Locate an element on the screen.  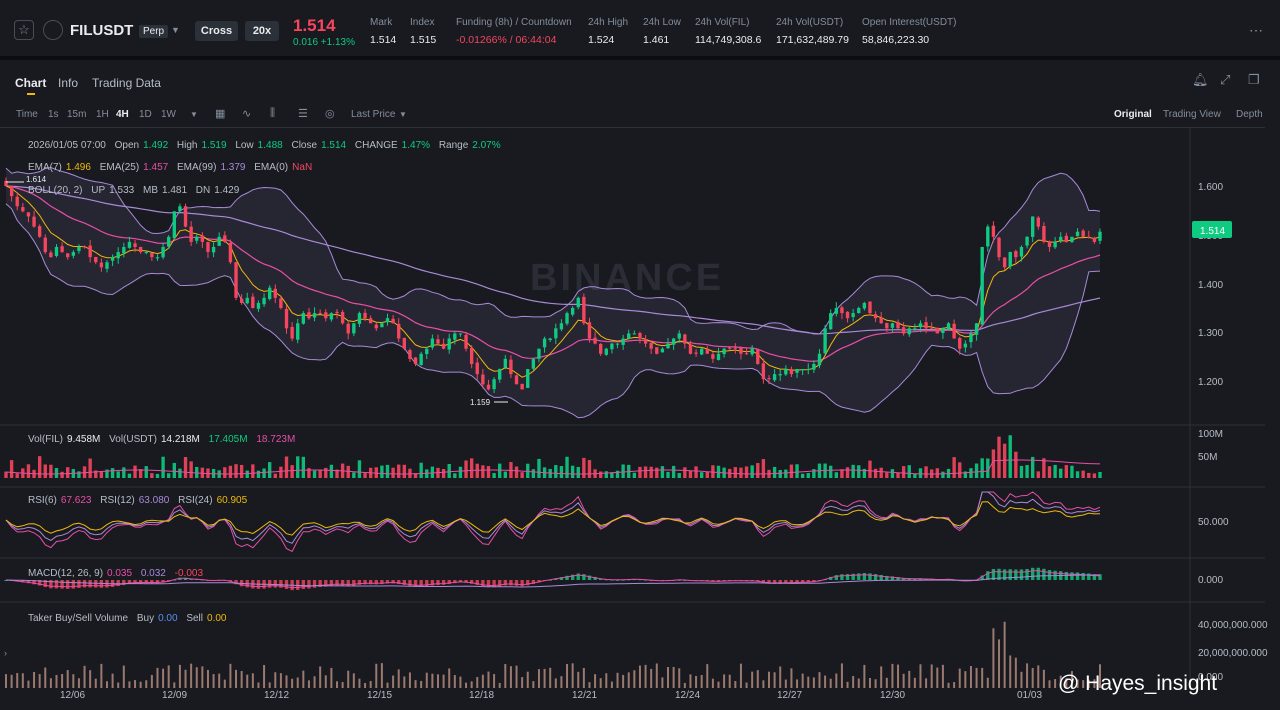
tab-chart: Chart is located at coordinates (31, 83).